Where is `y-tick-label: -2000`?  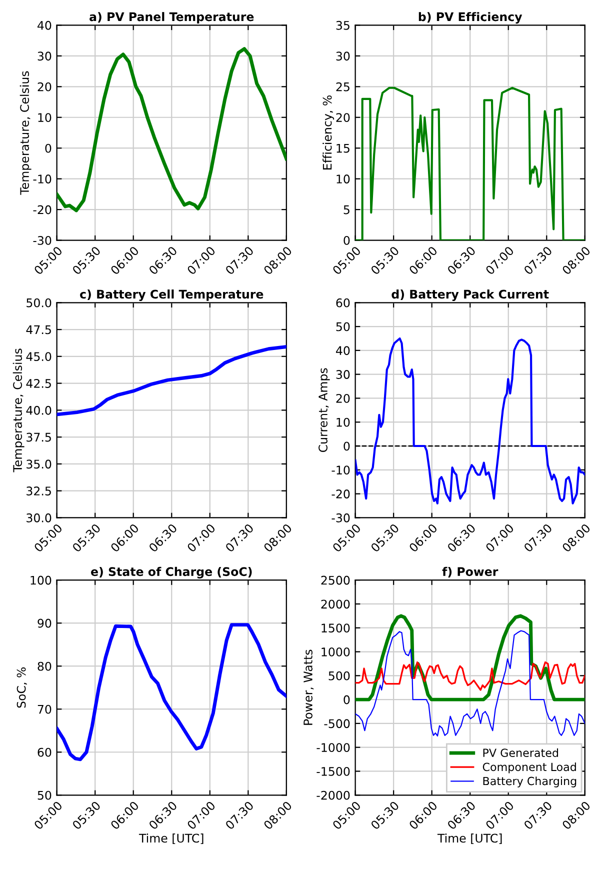
y-tick-label: -2000 is located at coordinates (333, 795).